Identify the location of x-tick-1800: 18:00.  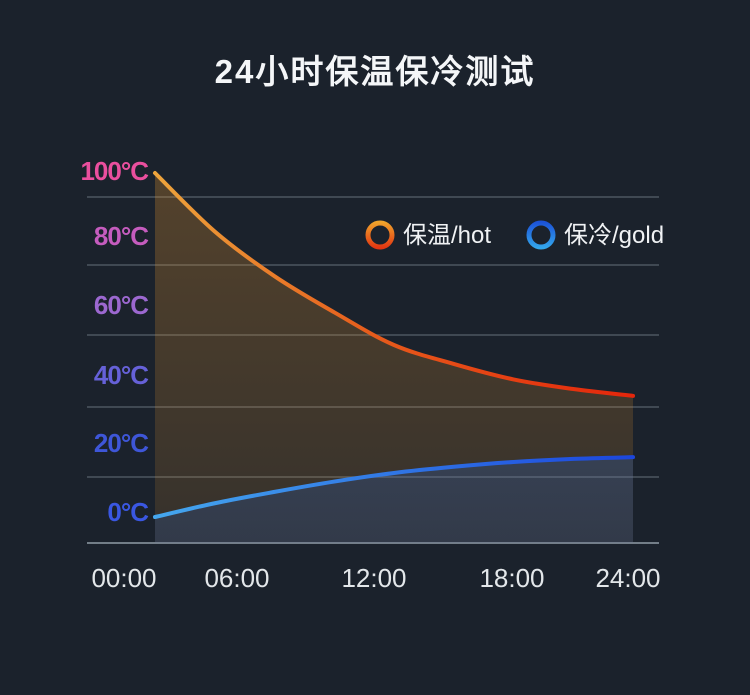
(512, 578).